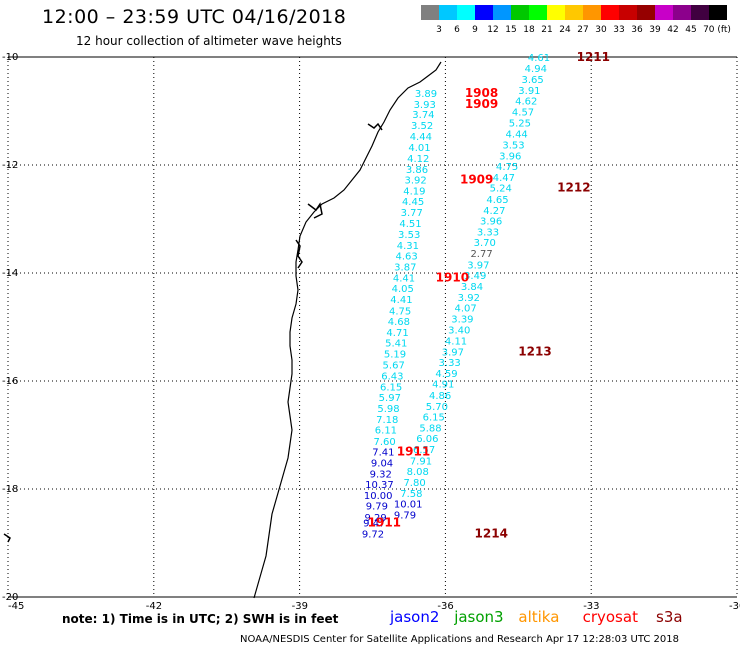  Describe the element at coordinates (425, 105) in the screenshot. I see `wave-height-value: 3.93` at that location.